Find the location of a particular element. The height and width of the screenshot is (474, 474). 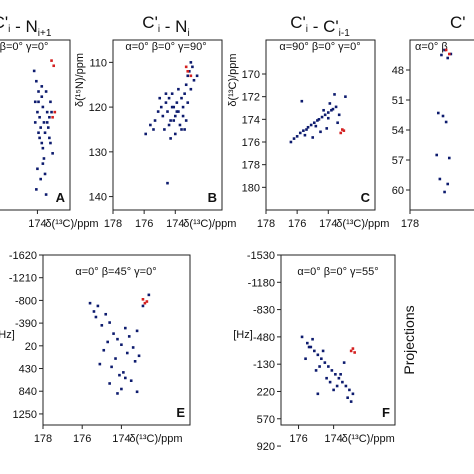

panel-letter: F is located at coordinates (386, 412).